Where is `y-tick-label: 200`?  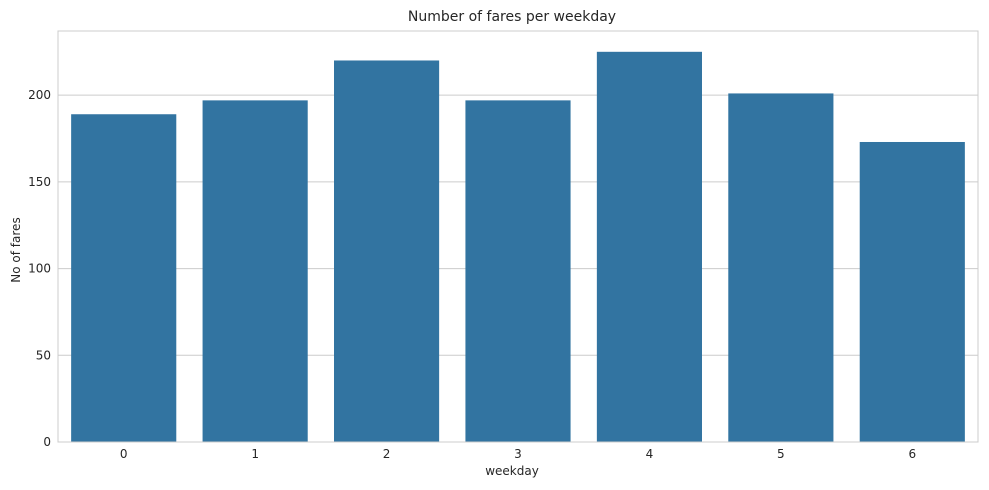 y-tick-label: 200 is located at coordinates (39, 95).